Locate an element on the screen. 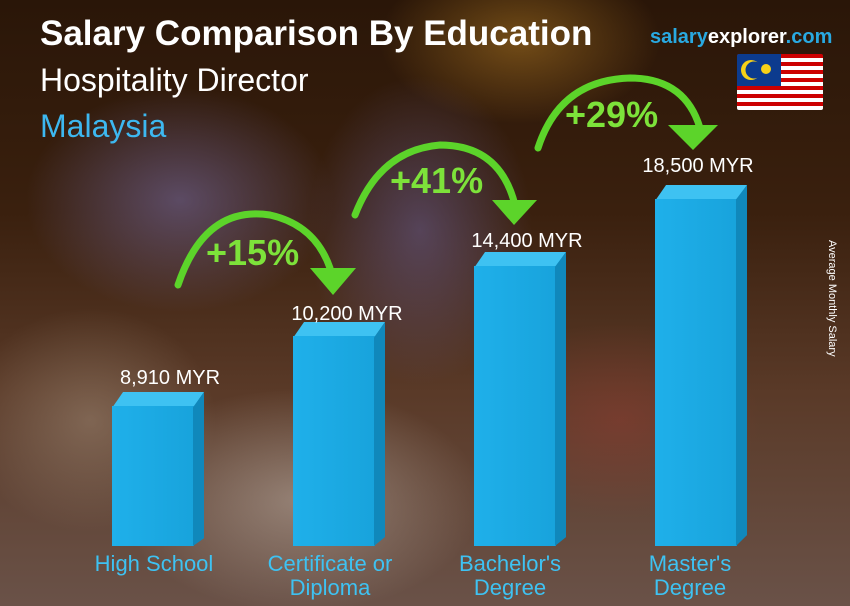 Image resolution: width=850 pixels, height=606 pixels. increase-label-1: +15% is located at coordinates (253, 252).